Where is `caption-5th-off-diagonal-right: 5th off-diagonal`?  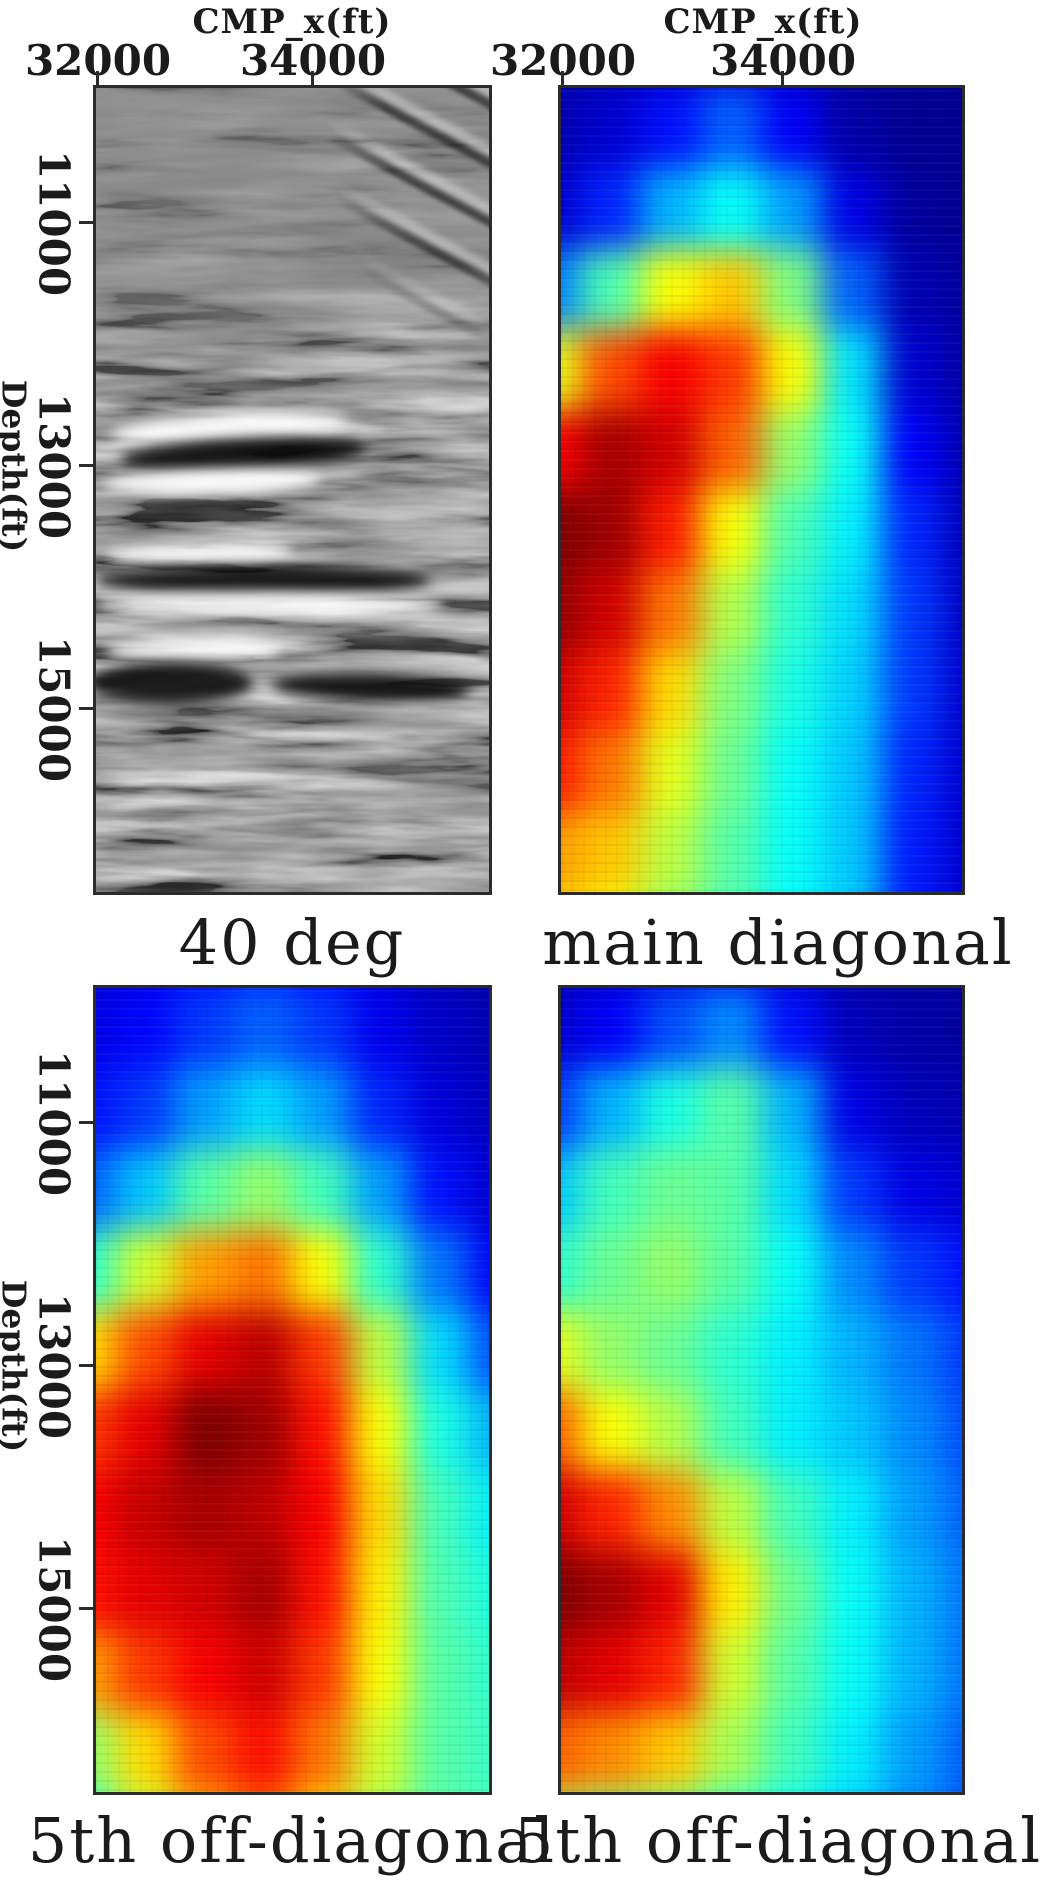 caption-5th-off-diagonal-right: 5th off-diagonal is located at coordinates (778, 1840).